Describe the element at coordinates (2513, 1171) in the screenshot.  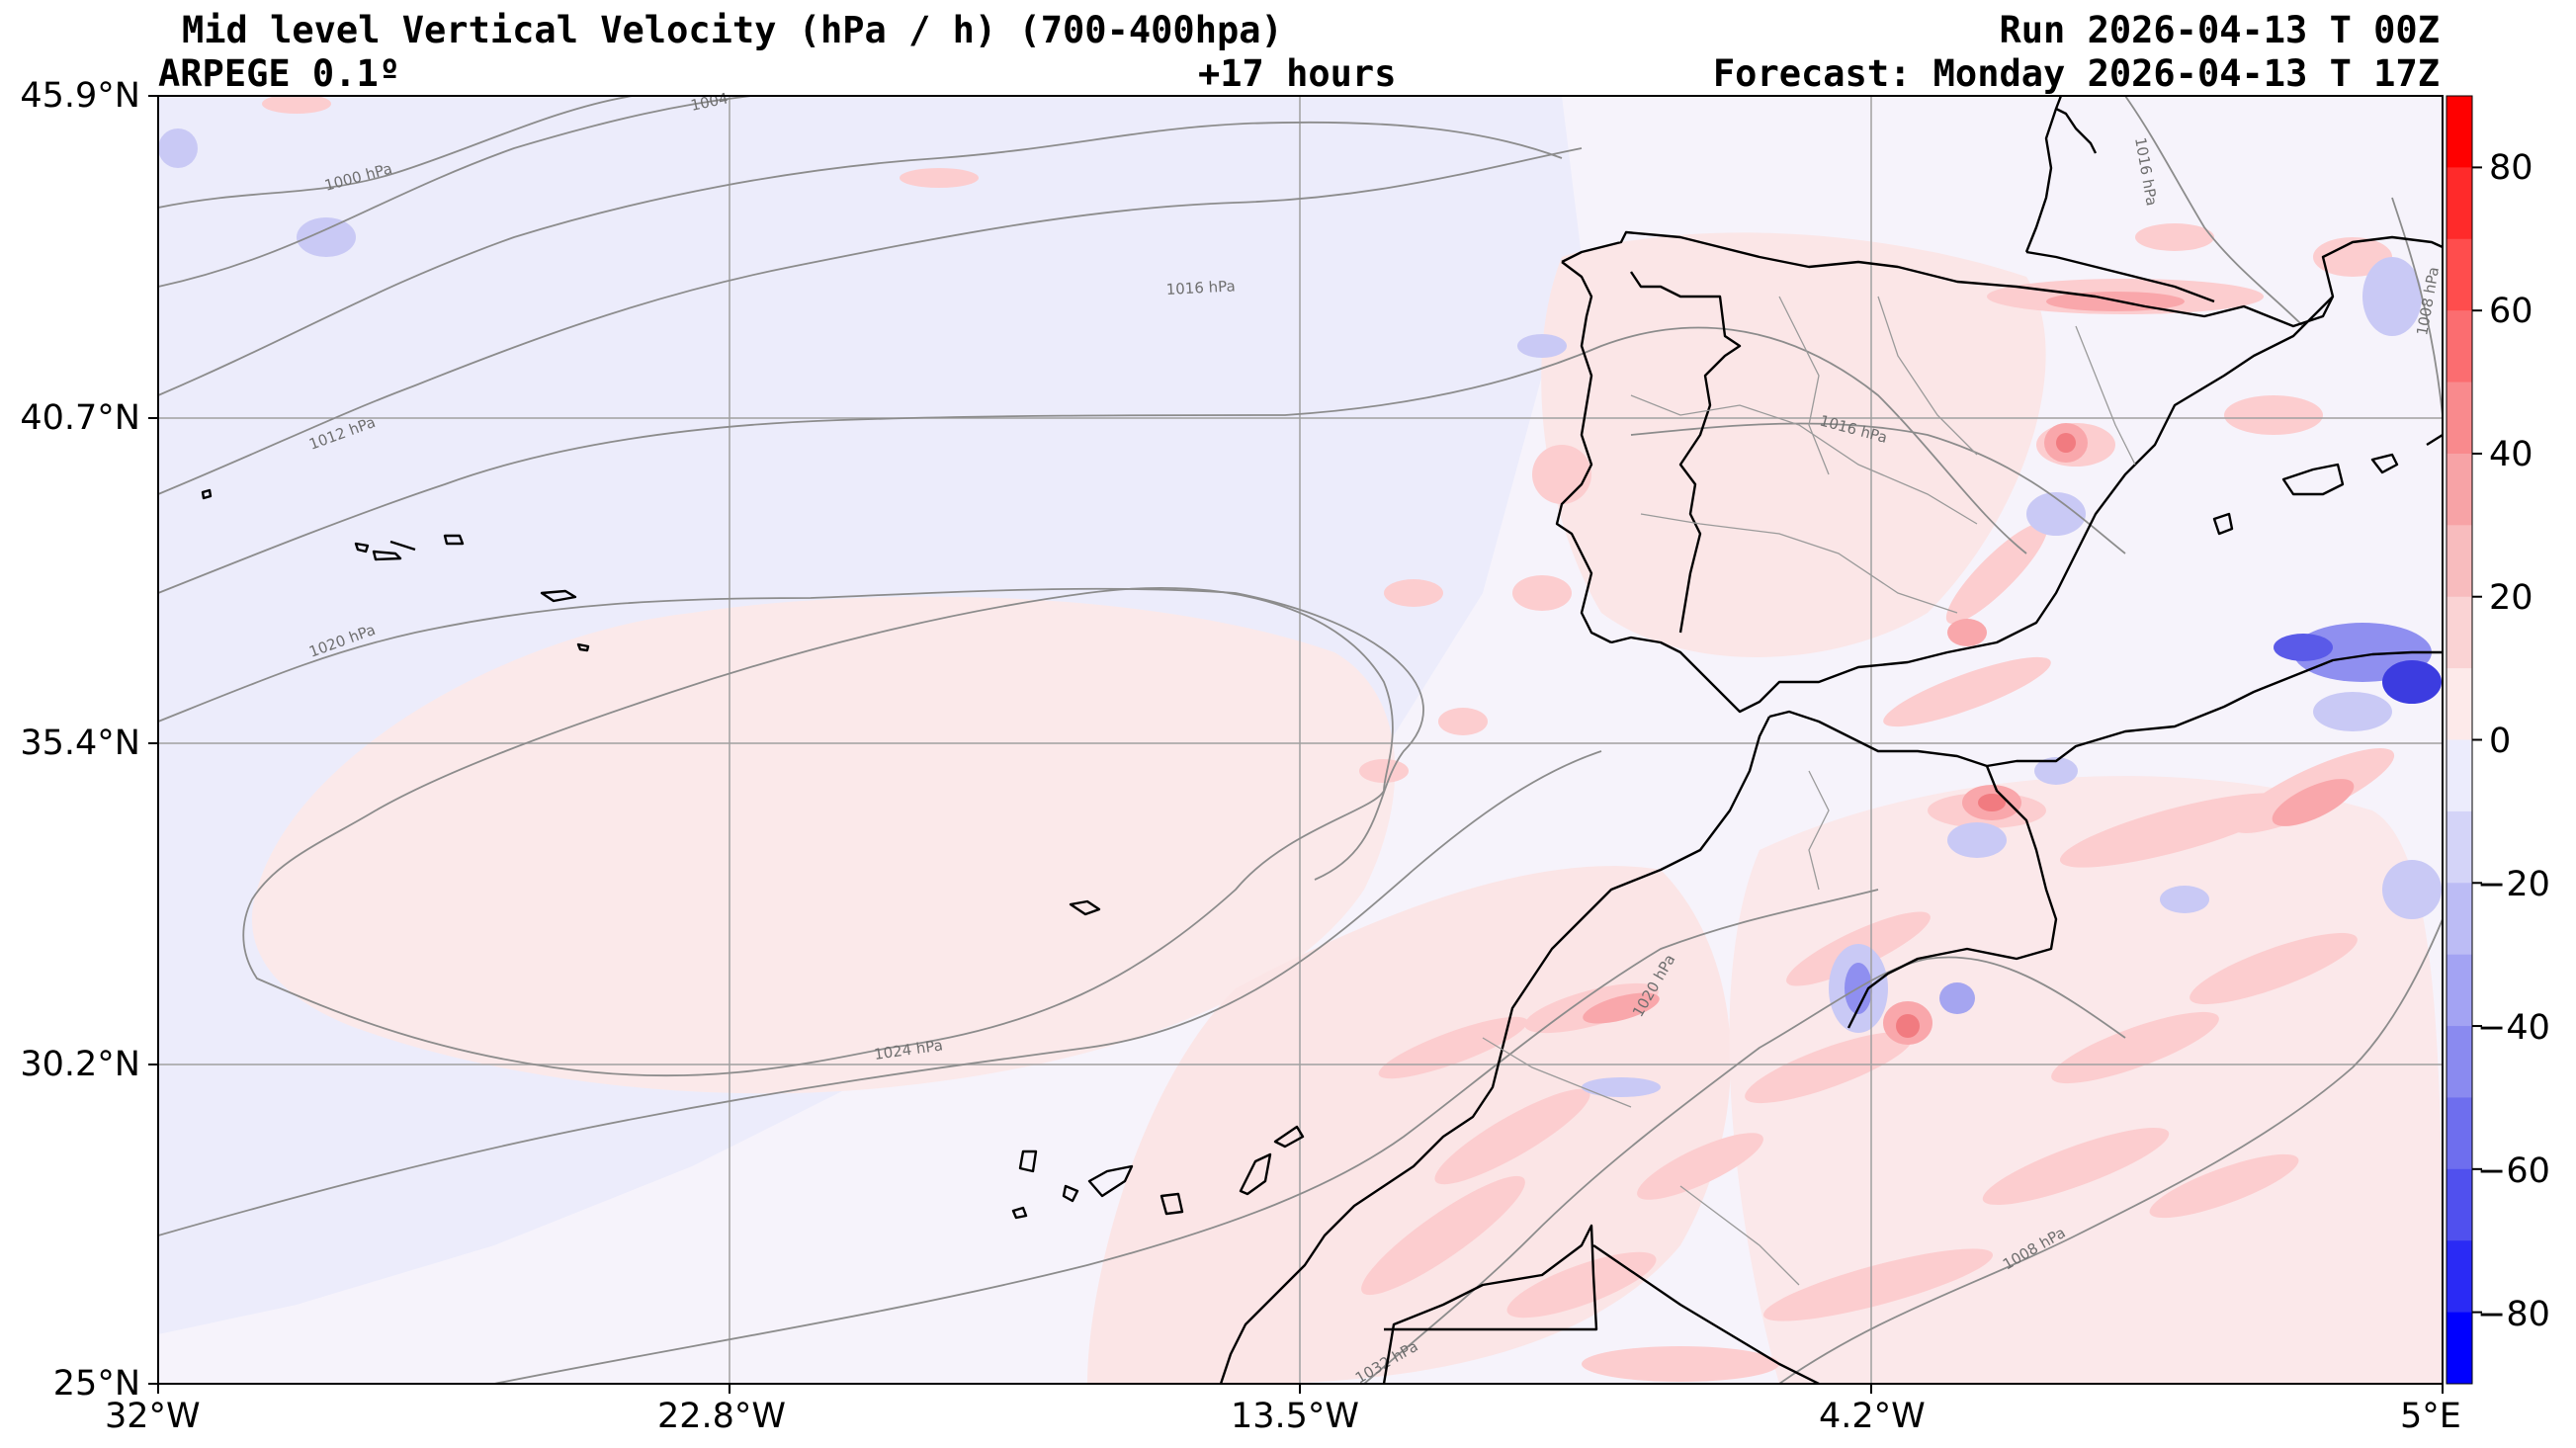
I see `colorbar-label: −60` at that location.